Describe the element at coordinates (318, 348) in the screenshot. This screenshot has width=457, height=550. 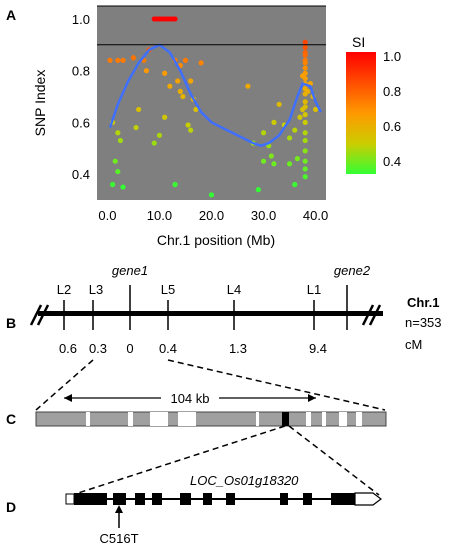
I see `distance-6: 9.4` at that location.